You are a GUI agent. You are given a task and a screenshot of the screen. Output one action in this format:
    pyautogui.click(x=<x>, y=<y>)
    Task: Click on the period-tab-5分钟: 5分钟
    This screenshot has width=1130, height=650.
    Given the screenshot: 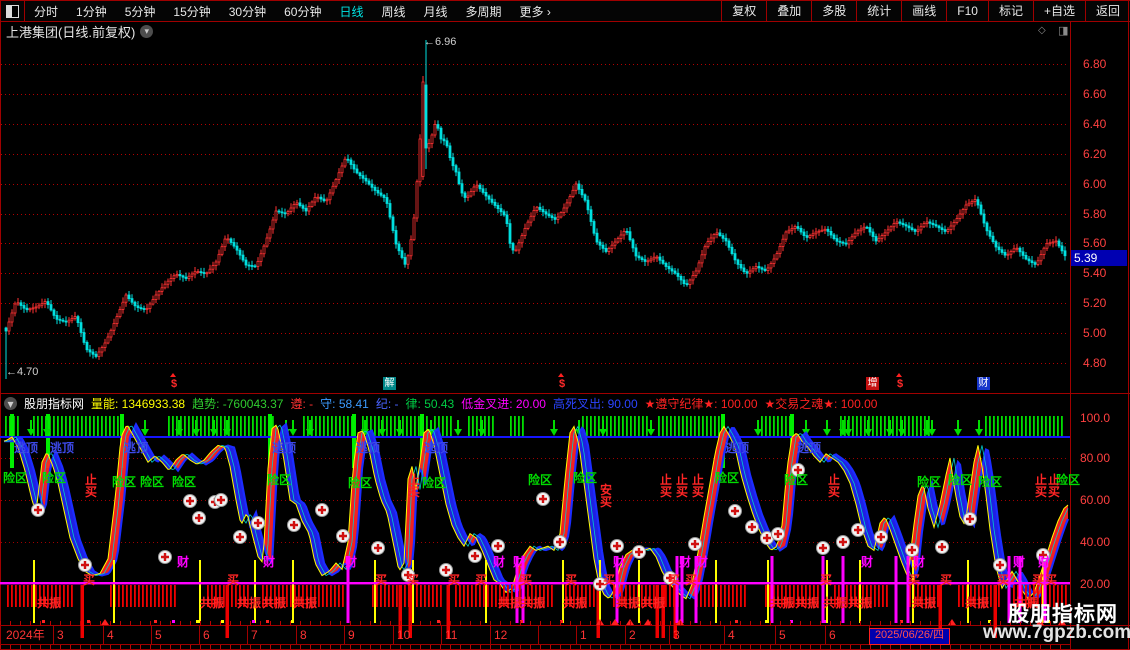 What is the action you would take?
    pyautogui.click(x=140, y=11)
    